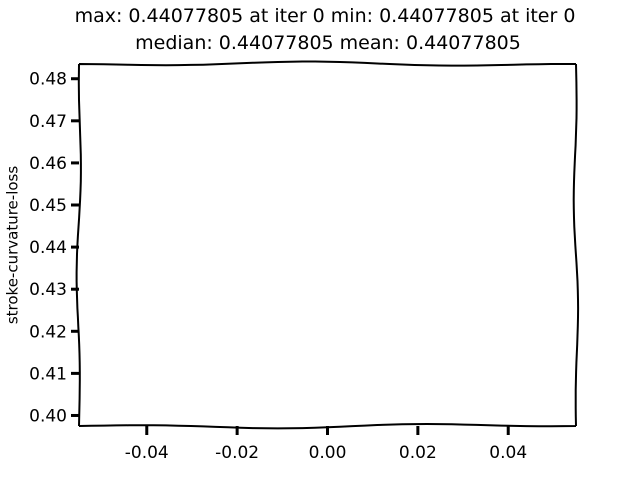 Image resolution: width=640 pixels, height=480 pixels. I want to click on y-axis-label: stroke-curvature-loss, so click(13, 245).